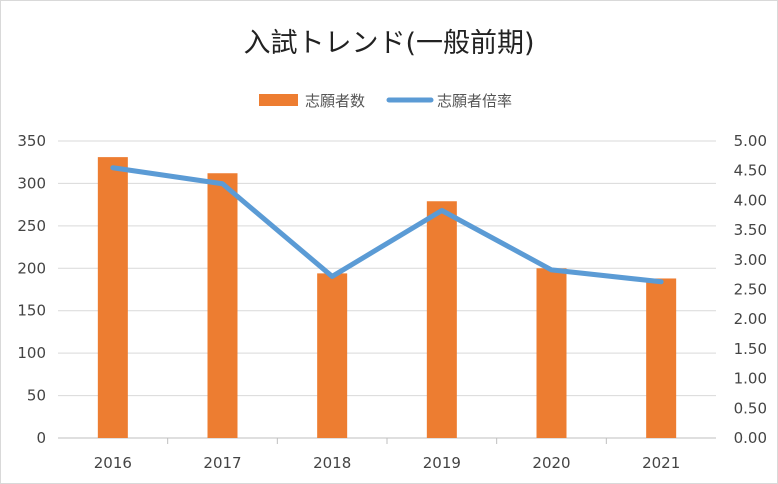 Image resolution: width=778 pixels, height=484 pixels. I want to click on y-left-tick-label: 100, so click(31, 353).